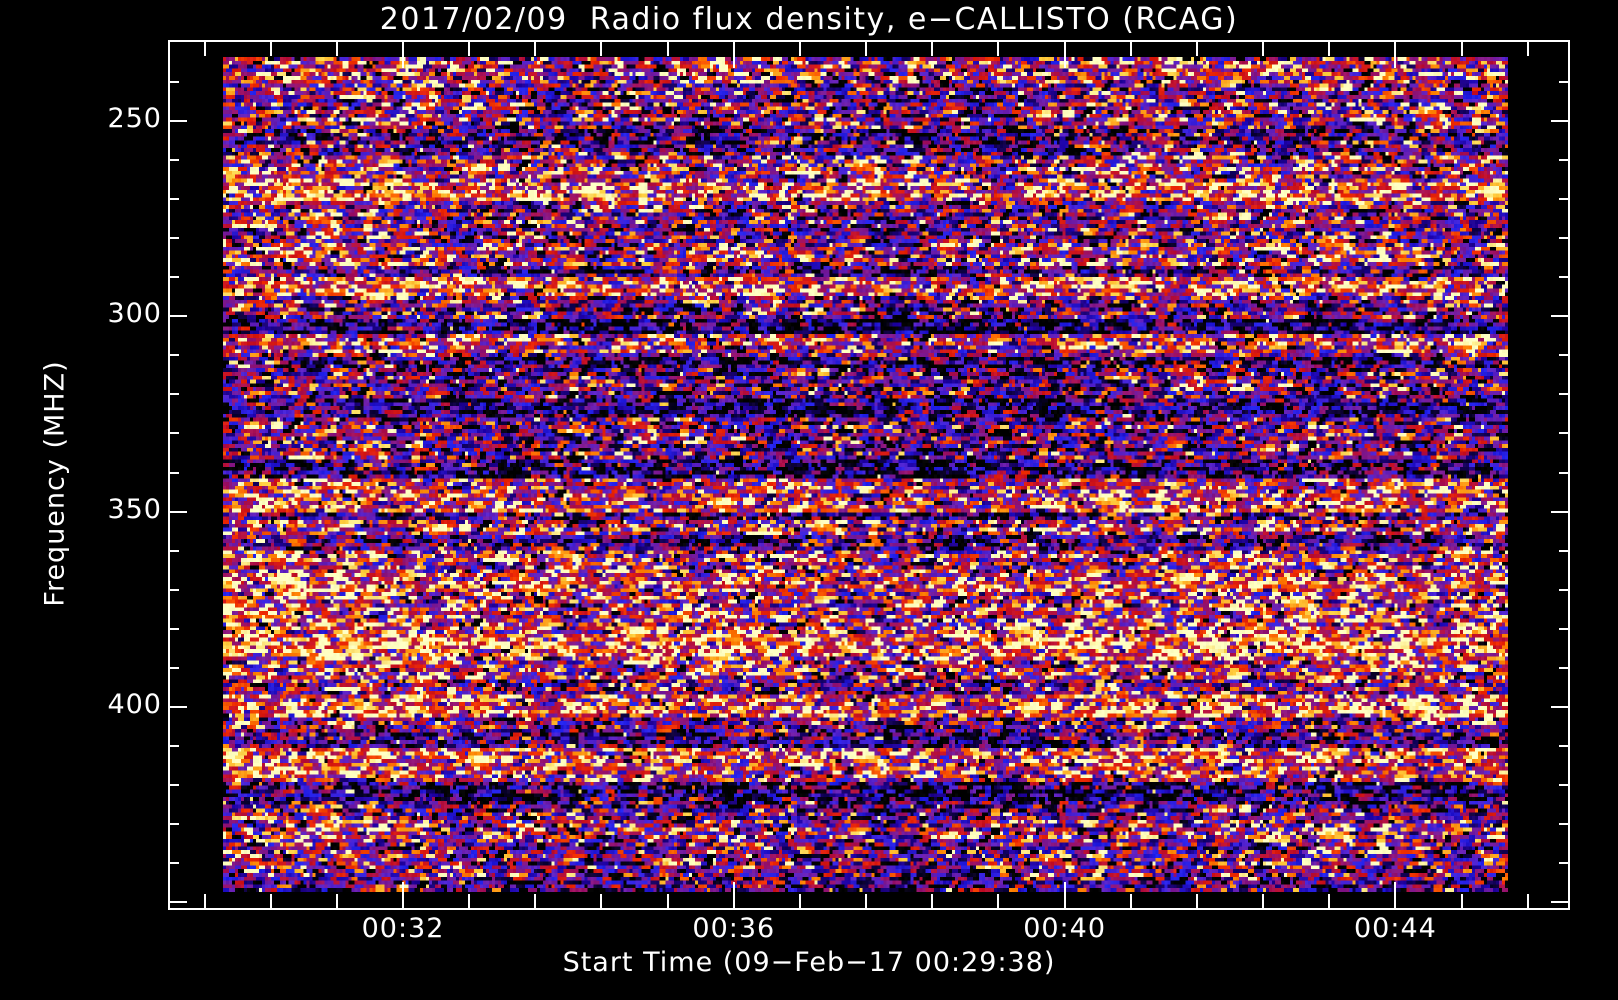 This screenshot has width=1618, height=1000. What do you see at coordinates (403, 928) in the screenshot?
I see `x-tick-label: 00:32` at bounding box center [403, 928].